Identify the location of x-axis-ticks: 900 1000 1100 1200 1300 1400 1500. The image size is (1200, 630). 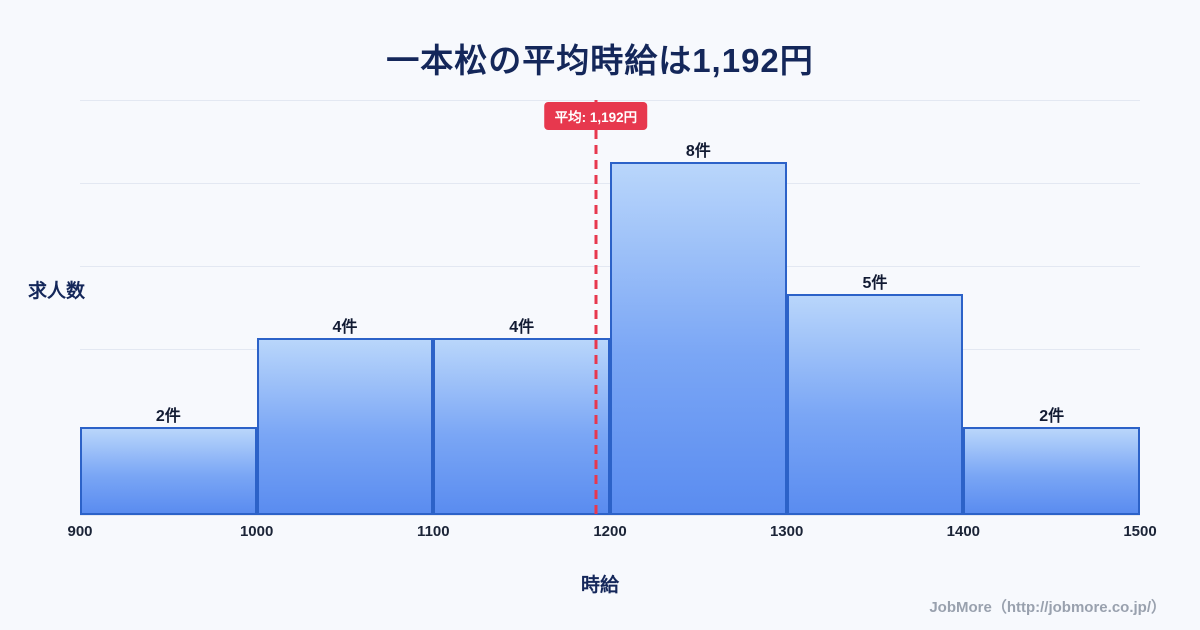
(611, 534).